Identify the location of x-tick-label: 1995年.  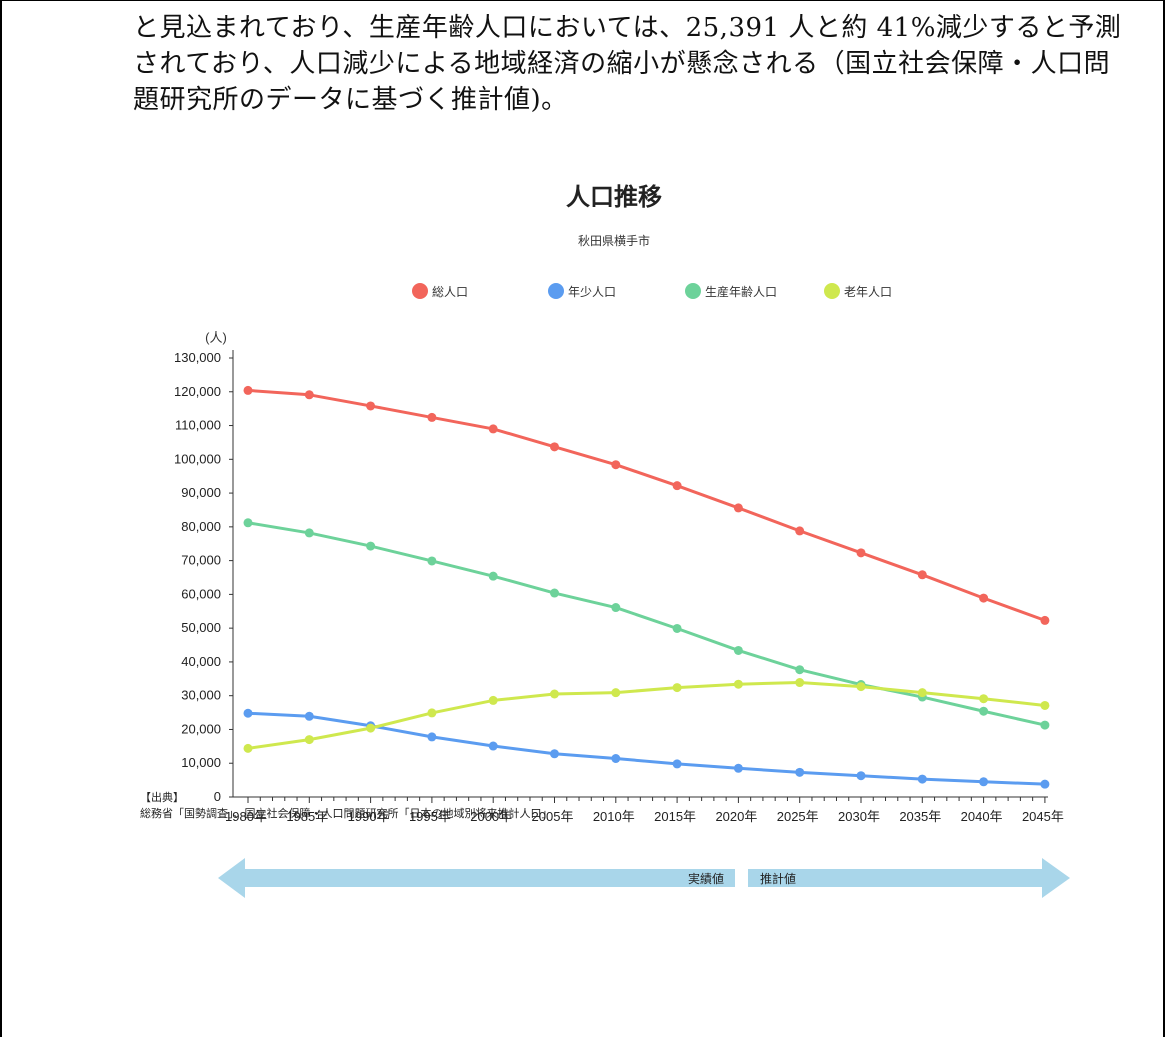
(430, 816).